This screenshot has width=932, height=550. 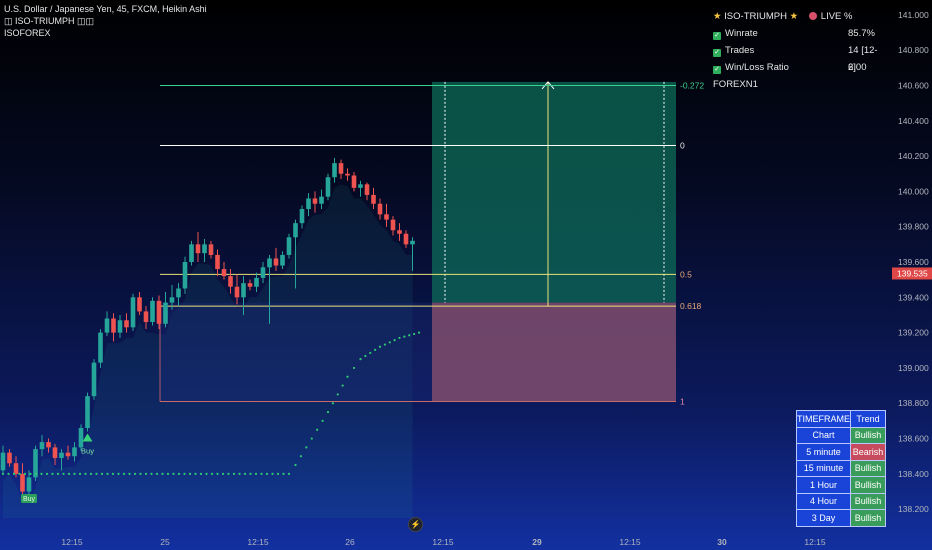 What do you see at coordinates (823, 419) in the screenshot?
I see `tf-header: TIMEFRAME` at bounding box center [823, 419].